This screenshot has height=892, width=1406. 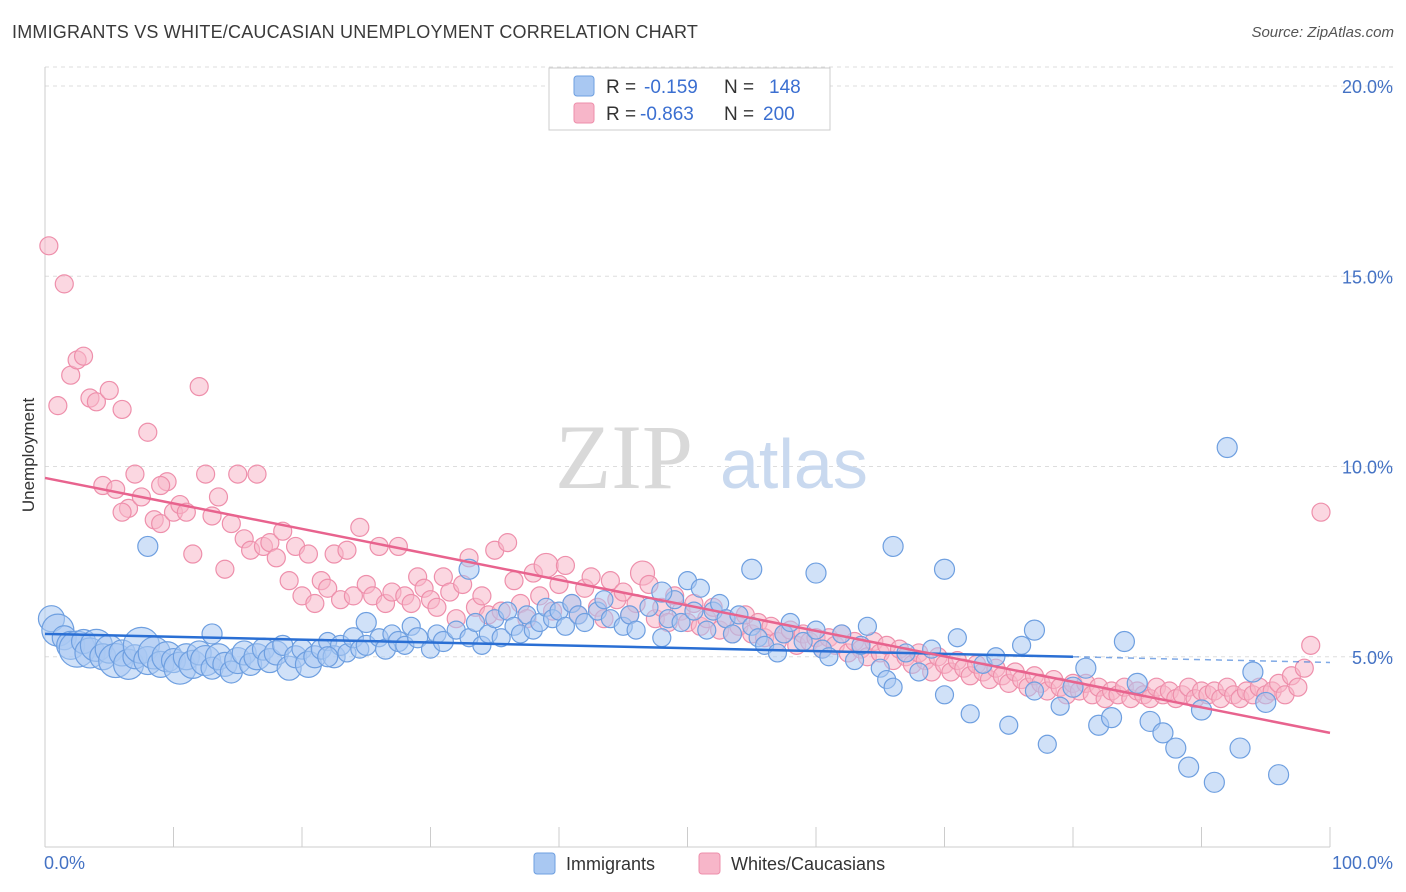 I want to click on y-tick-label-3: 20.0%, so click(x=1367, y=87).